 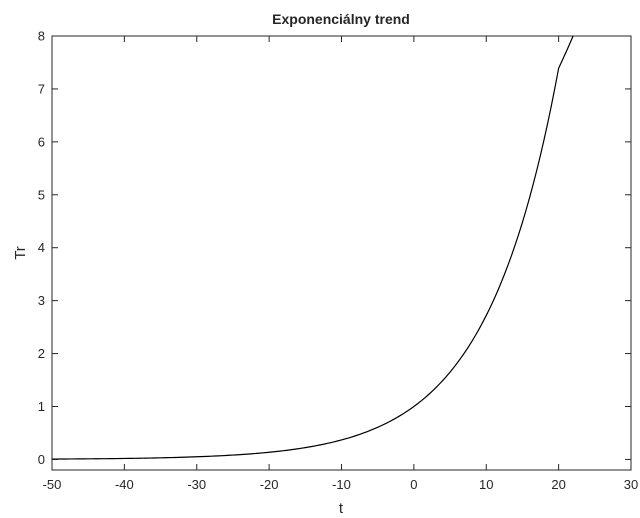 What do you see at coordinates (41, 300) in the screenshot?
I see `y-tick-label: 3` at bounding box center [41, 300].